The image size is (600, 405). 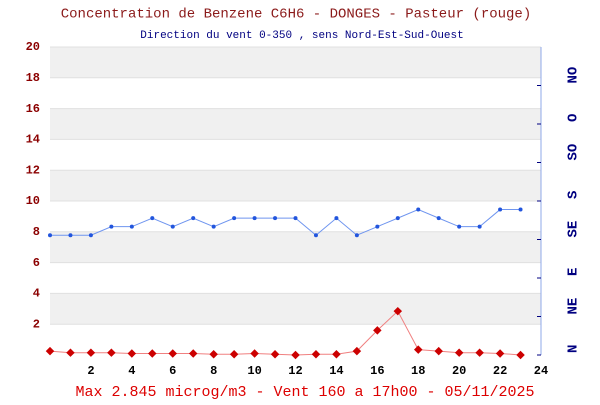 What do you see at coordinates (33, 140) in the screenshot?
I see `y-tick-label: 14` at bounding box center [33, 140].